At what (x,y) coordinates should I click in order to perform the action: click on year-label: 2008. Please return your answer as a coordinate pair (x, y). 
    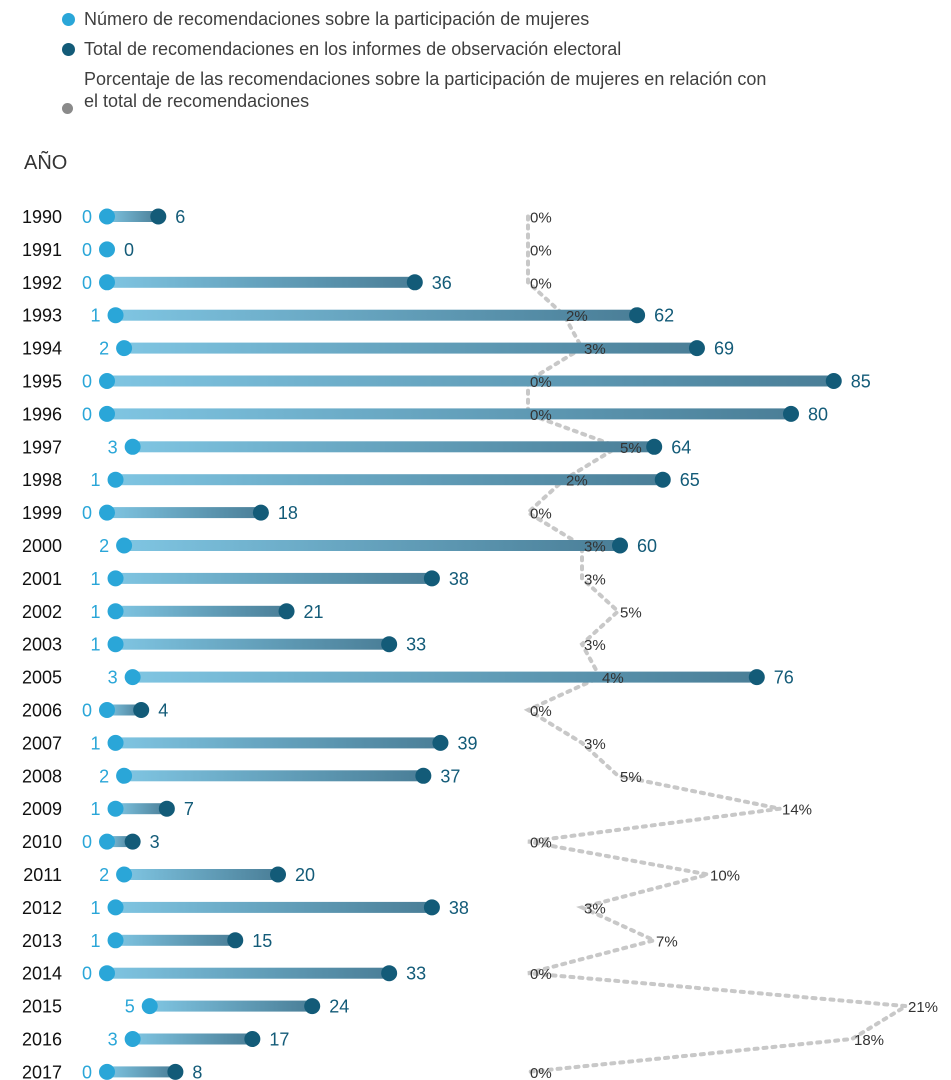
    Looking at the image, I should click on (42, 776).